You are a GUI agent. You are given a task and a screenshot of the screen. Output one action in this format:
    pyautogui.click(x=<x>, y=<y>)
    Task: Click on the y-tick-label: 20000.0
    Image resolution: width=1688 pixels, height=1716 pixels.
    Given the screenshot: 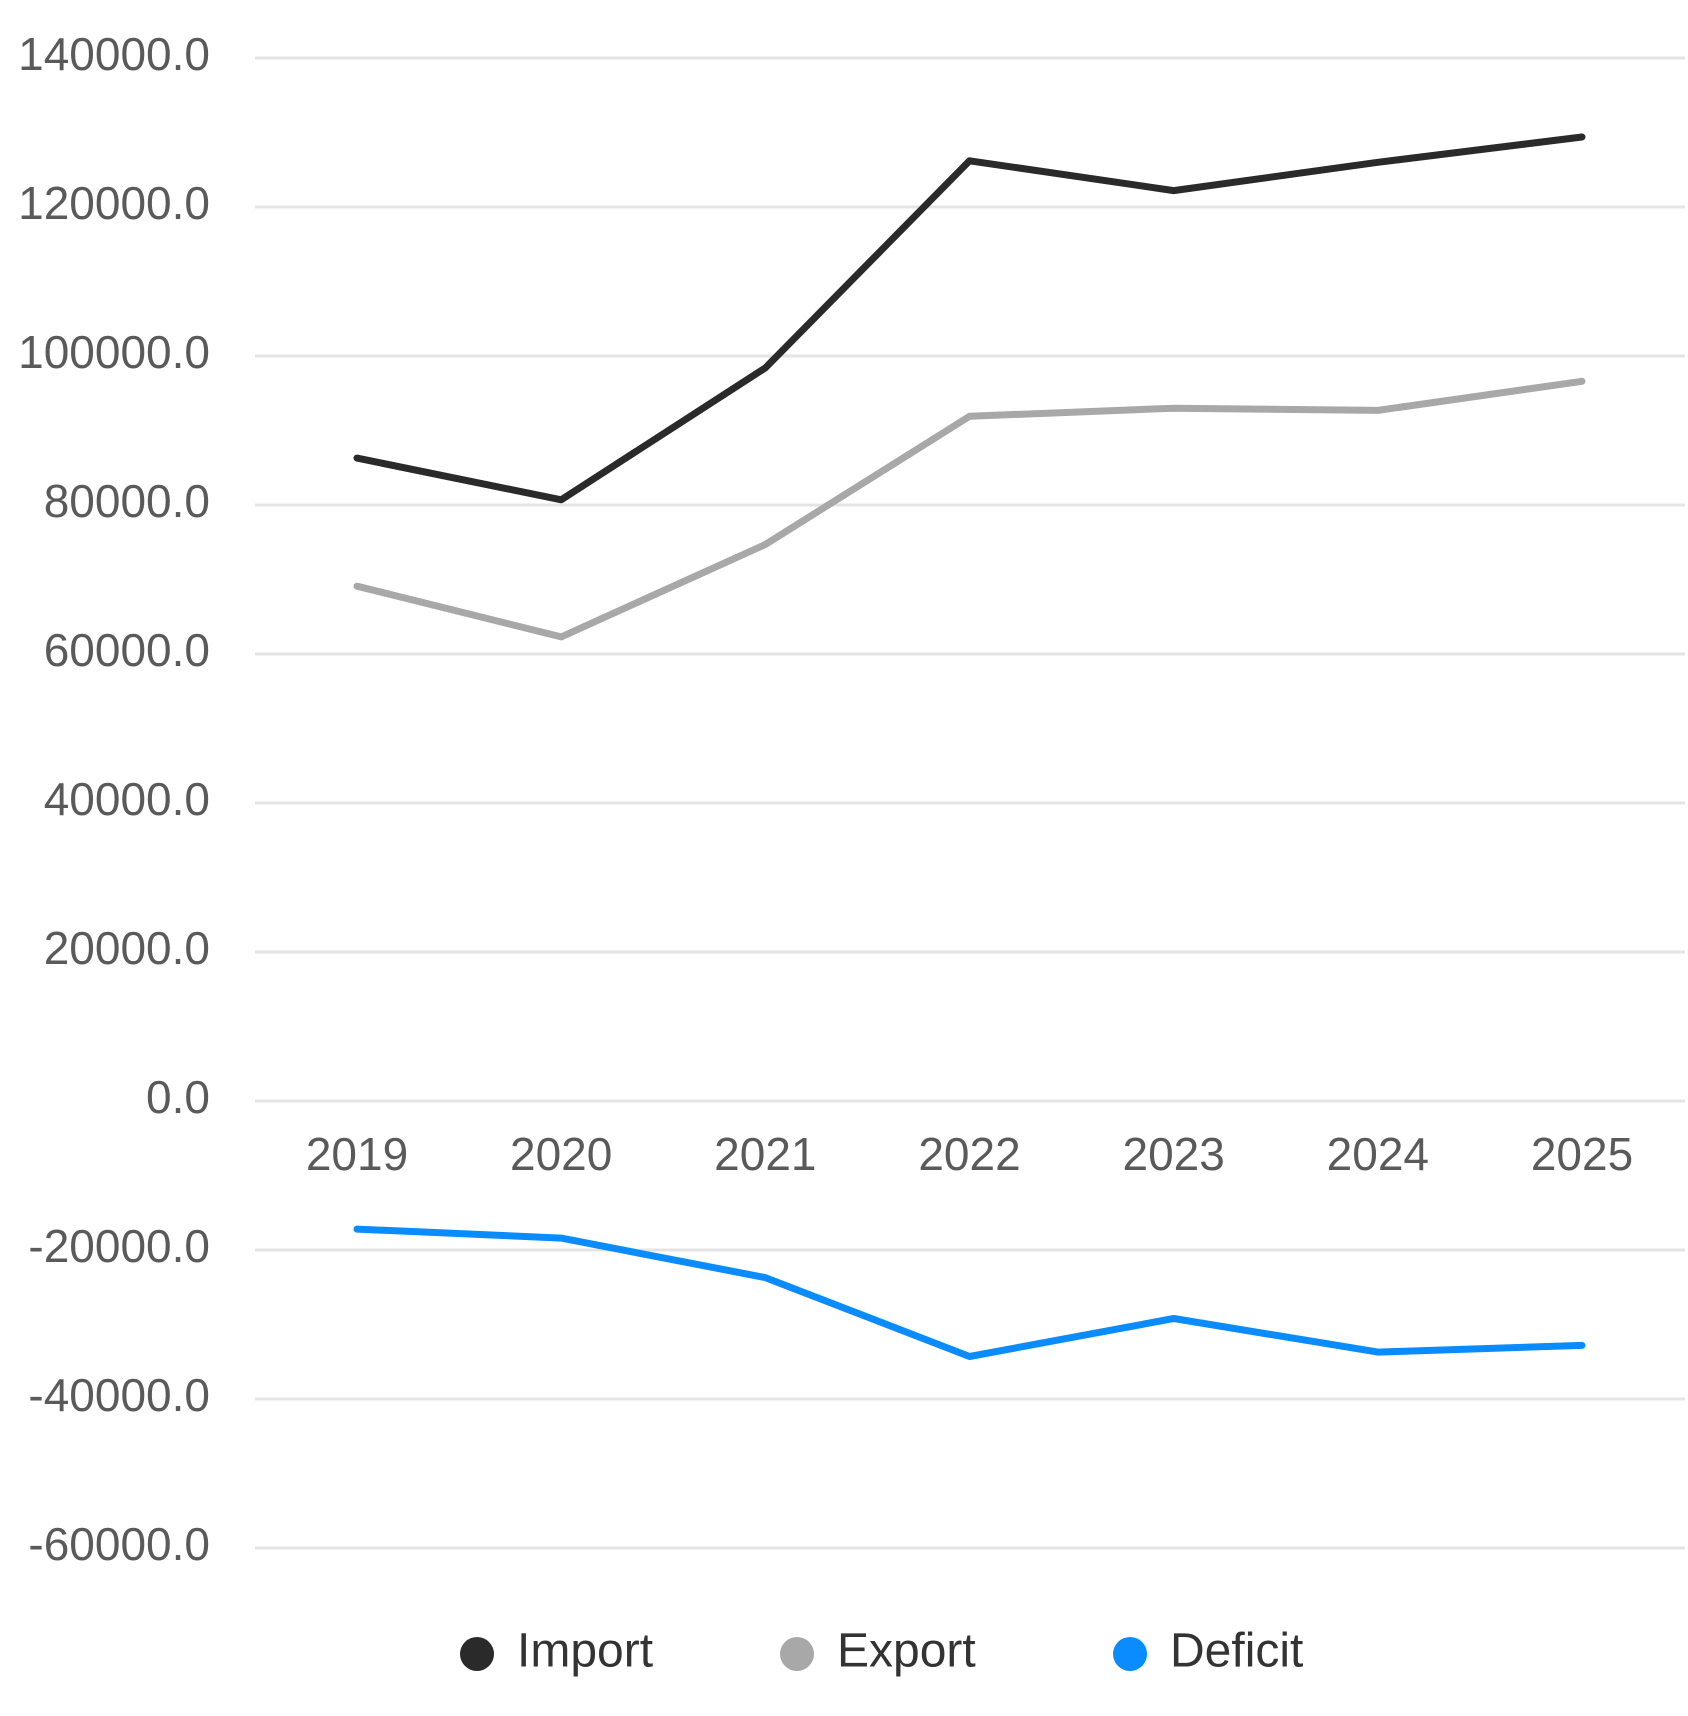 What is the action you would take?
    pyautogui.click(x=127, y=948)
    